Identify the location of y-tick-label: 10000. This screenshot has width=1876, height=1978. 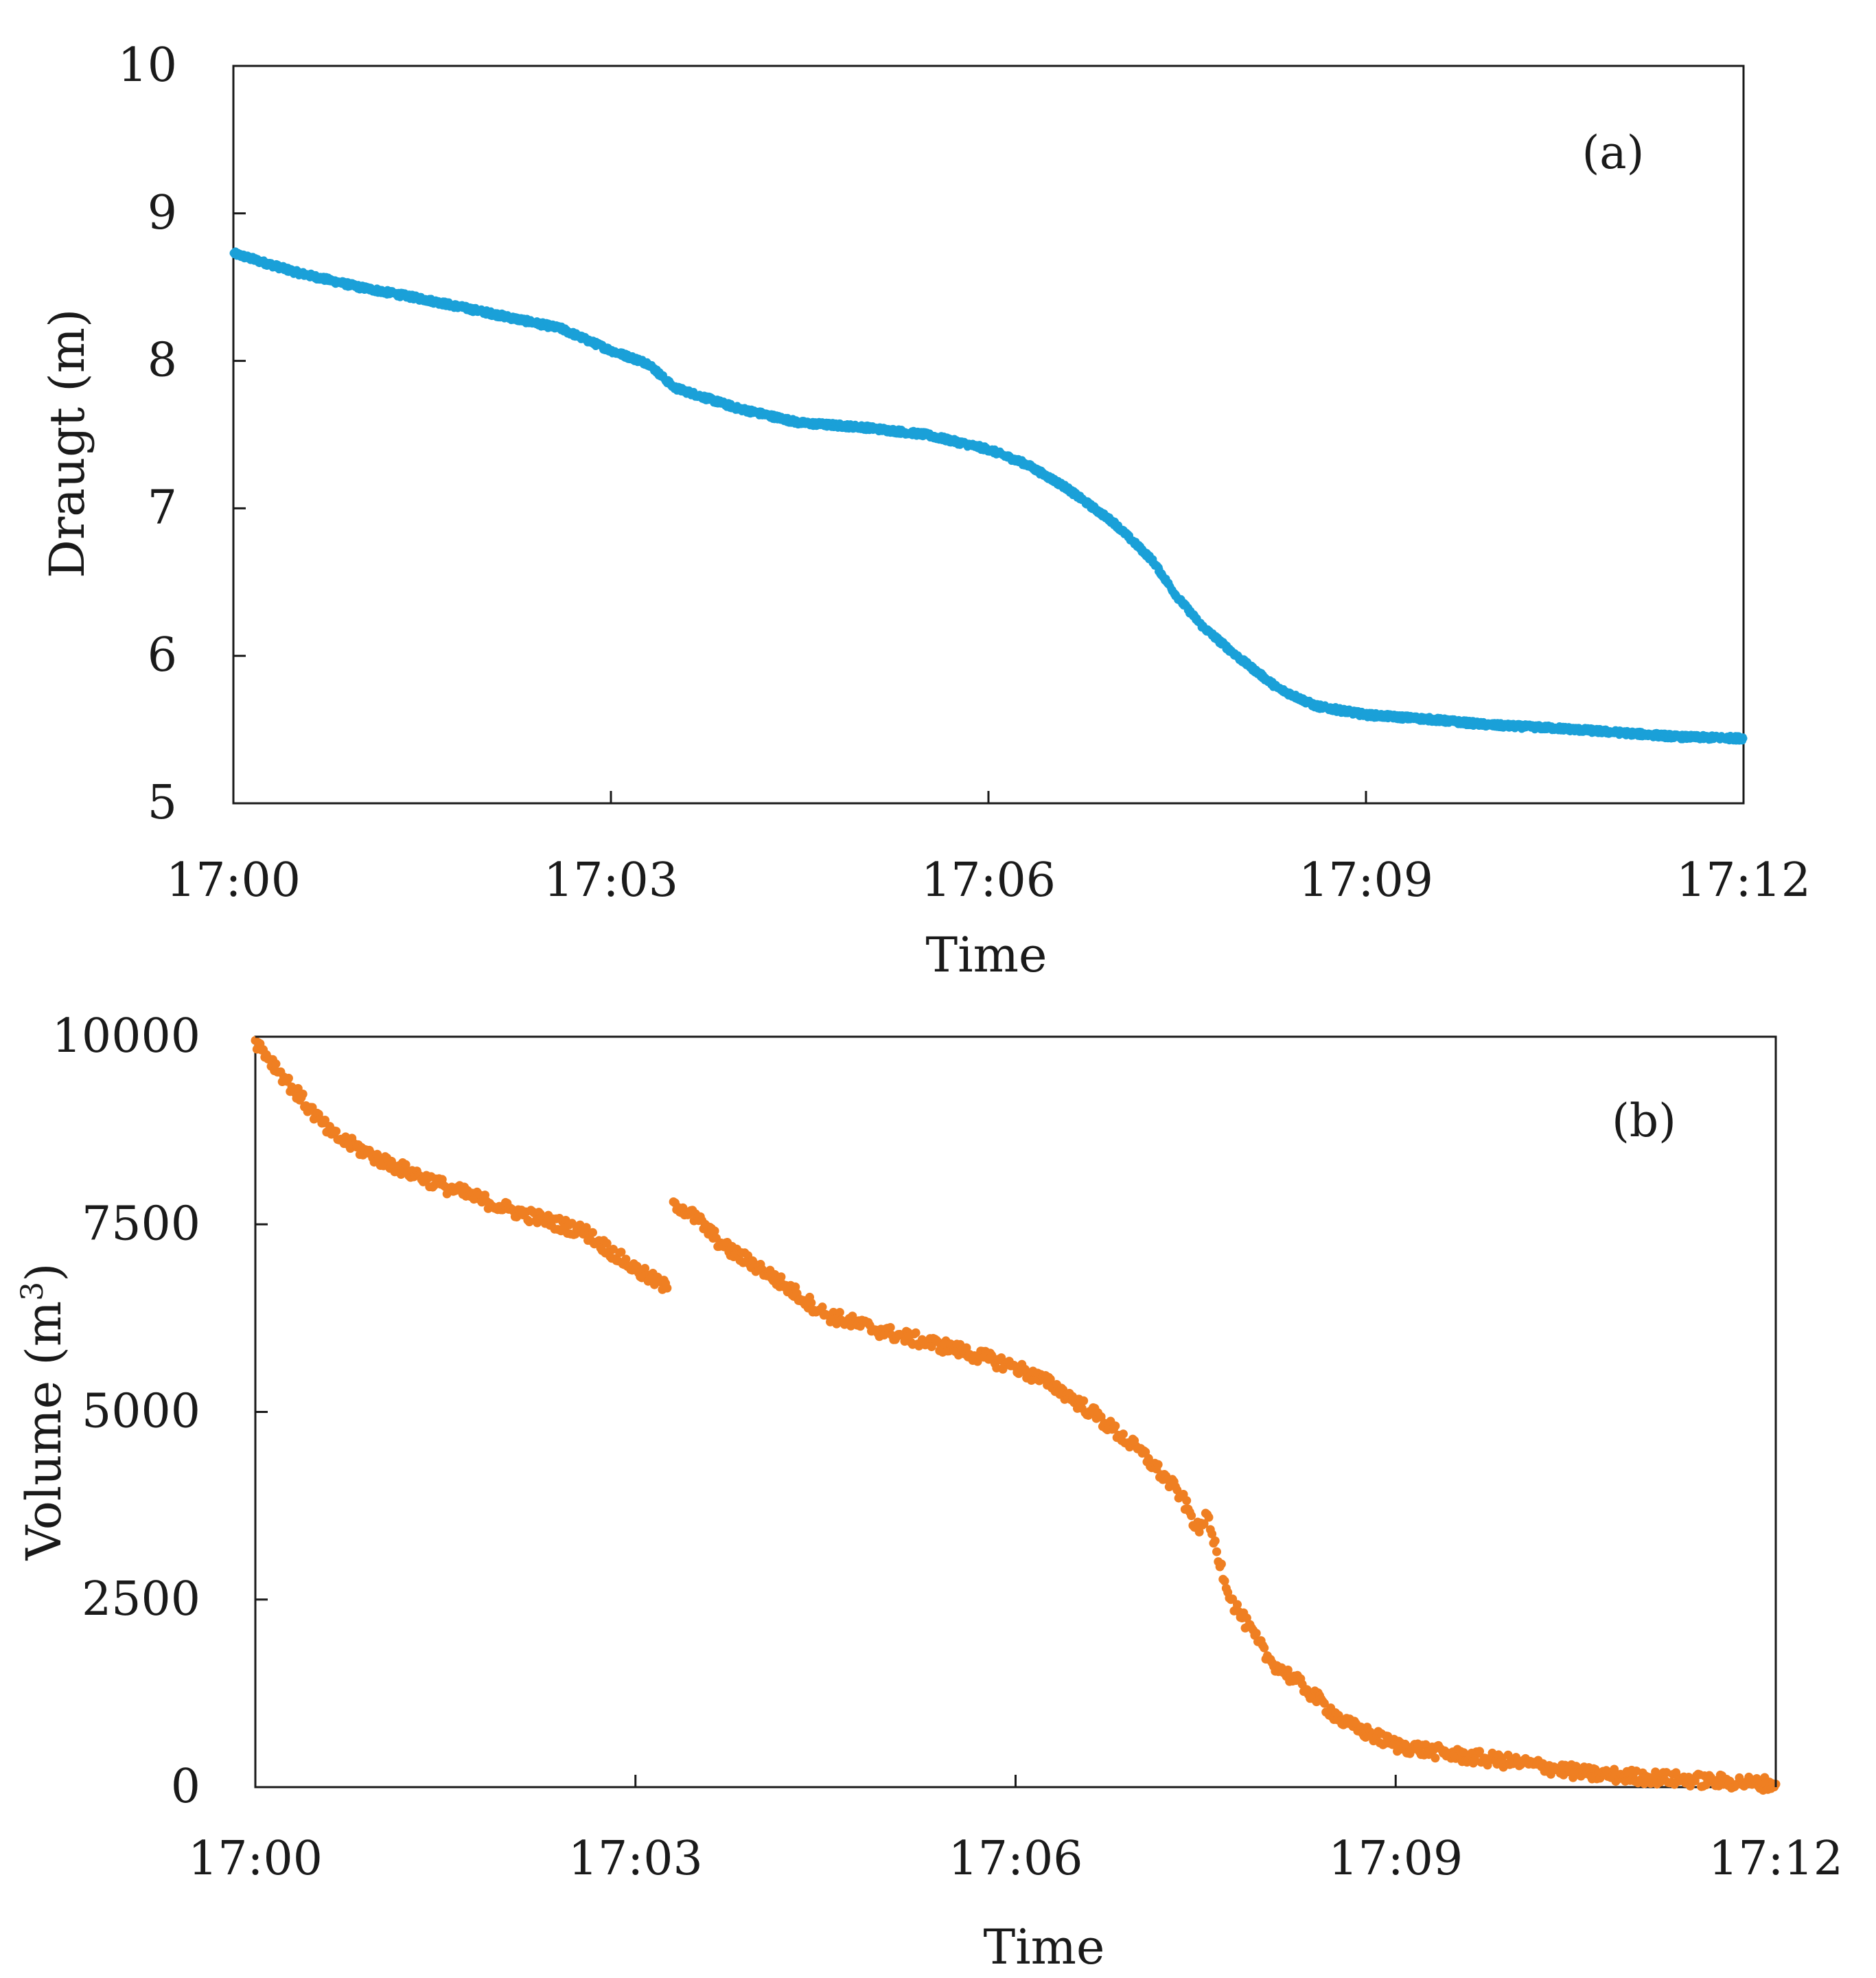
(126, 1036).